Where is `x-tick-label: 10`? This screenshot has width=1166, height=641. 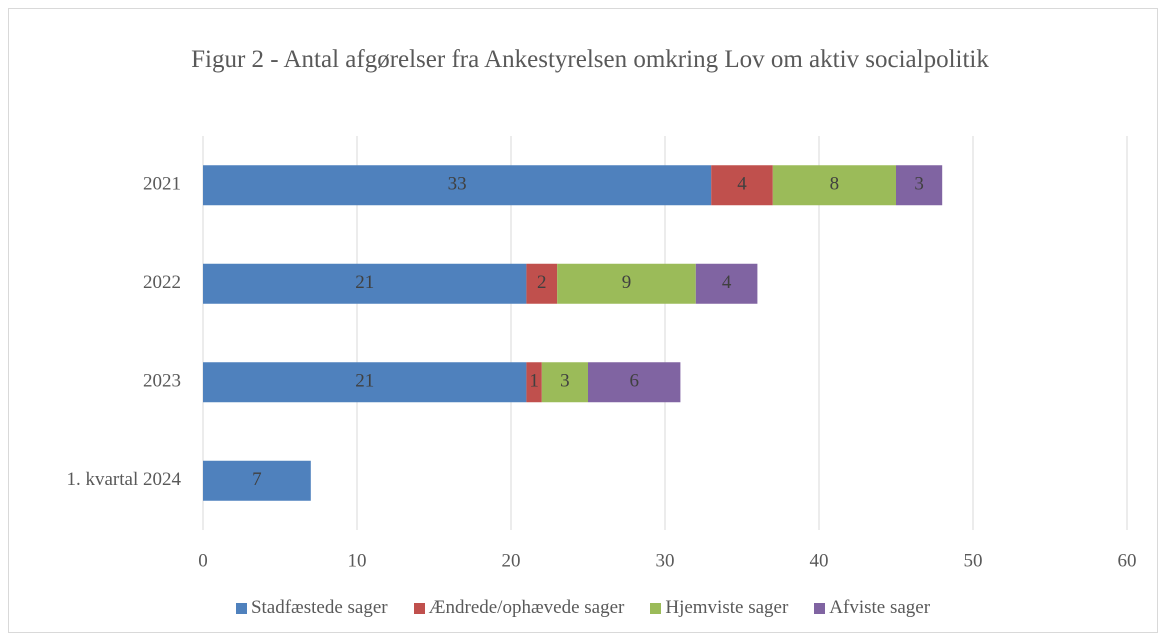
x-tick-label: 10 is located at coordinates (357, 560).